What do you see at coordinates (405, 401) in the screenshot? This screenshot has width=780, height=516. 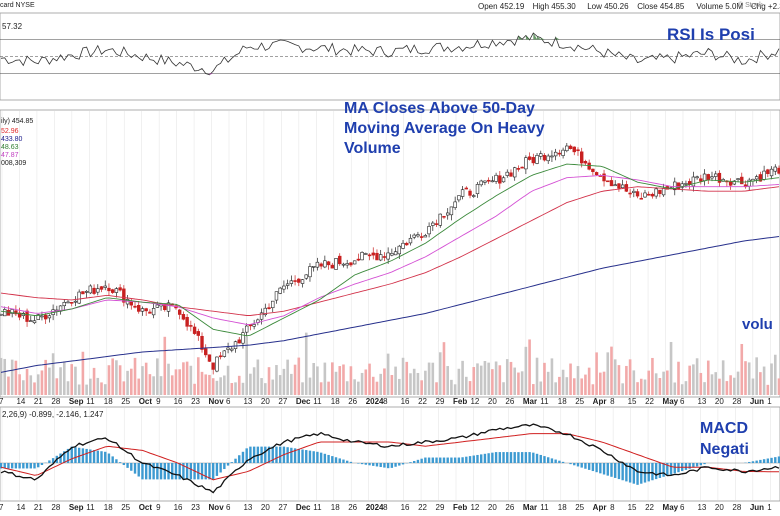 I see `date-tick-top: 16` at bounding box center [405, 401].